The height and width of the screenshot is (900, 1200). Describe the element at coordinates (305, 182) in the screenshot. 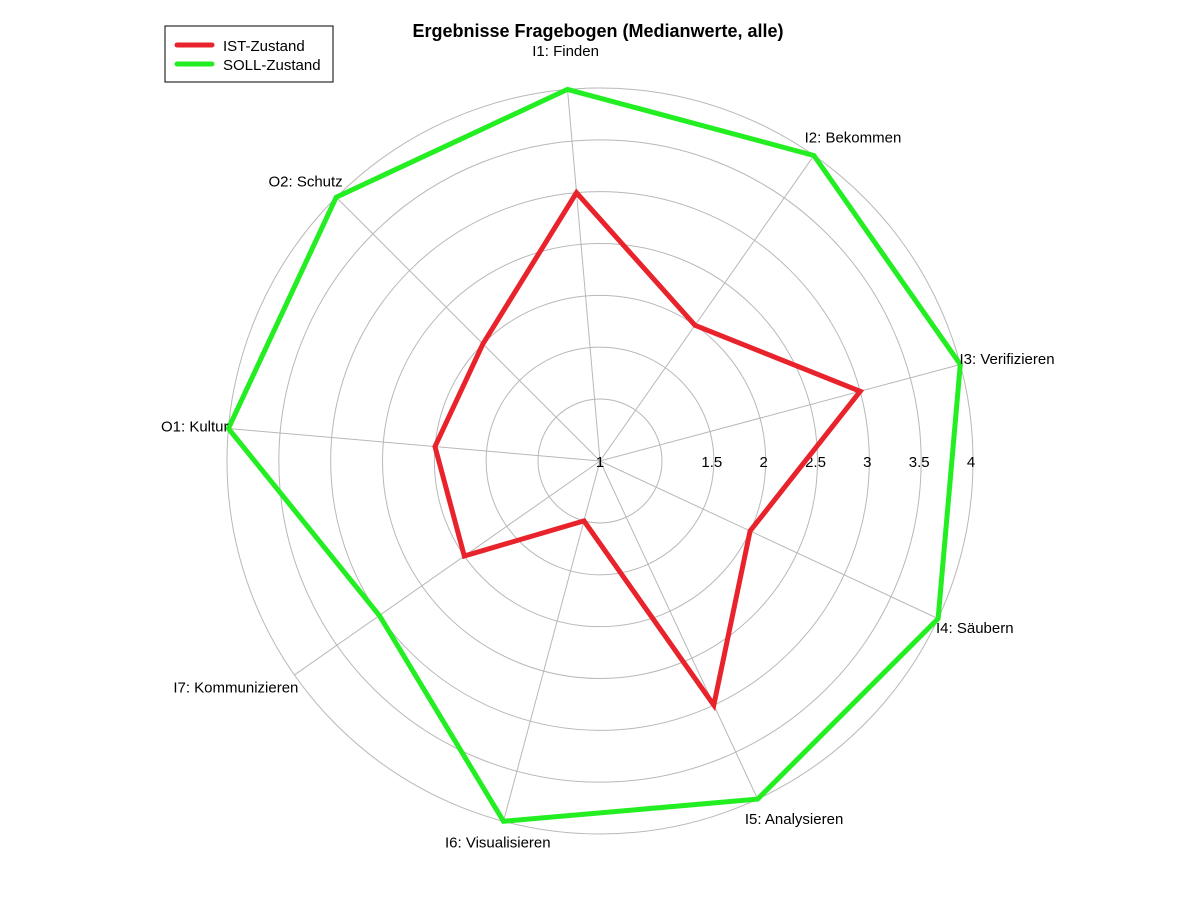

I see `axis-label: O2: Schutz` at that location.